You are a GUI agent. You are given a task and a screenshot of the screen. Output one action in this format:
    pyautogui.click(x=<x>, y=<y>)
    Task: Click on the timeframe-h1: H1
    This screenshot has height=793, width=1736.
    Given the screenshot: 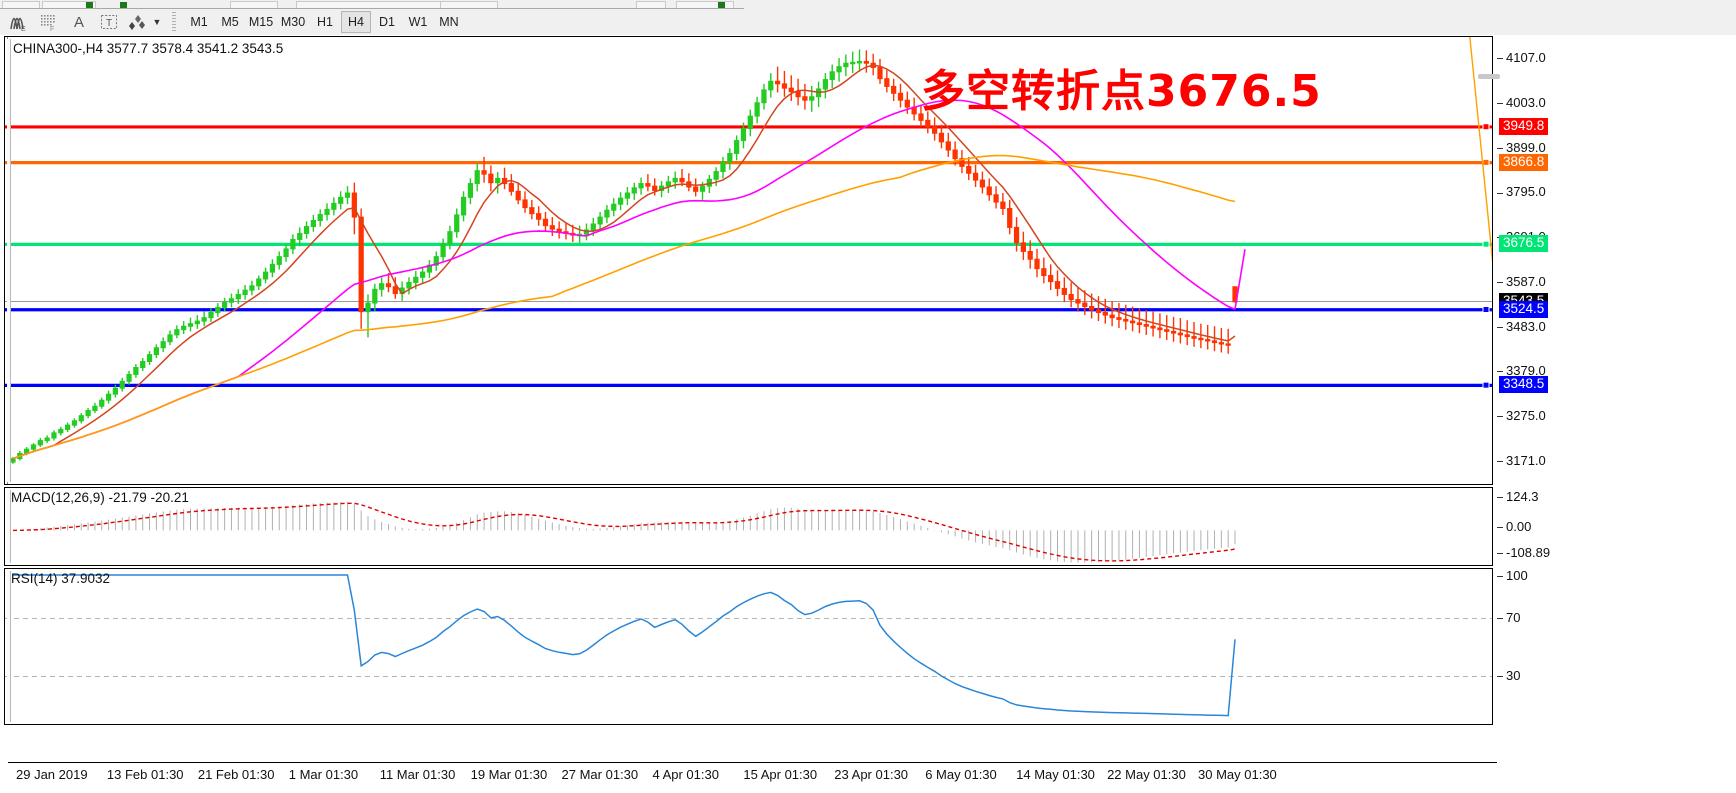 What is the action you would take?
    pyautogui.click(x=325, y=22)
    